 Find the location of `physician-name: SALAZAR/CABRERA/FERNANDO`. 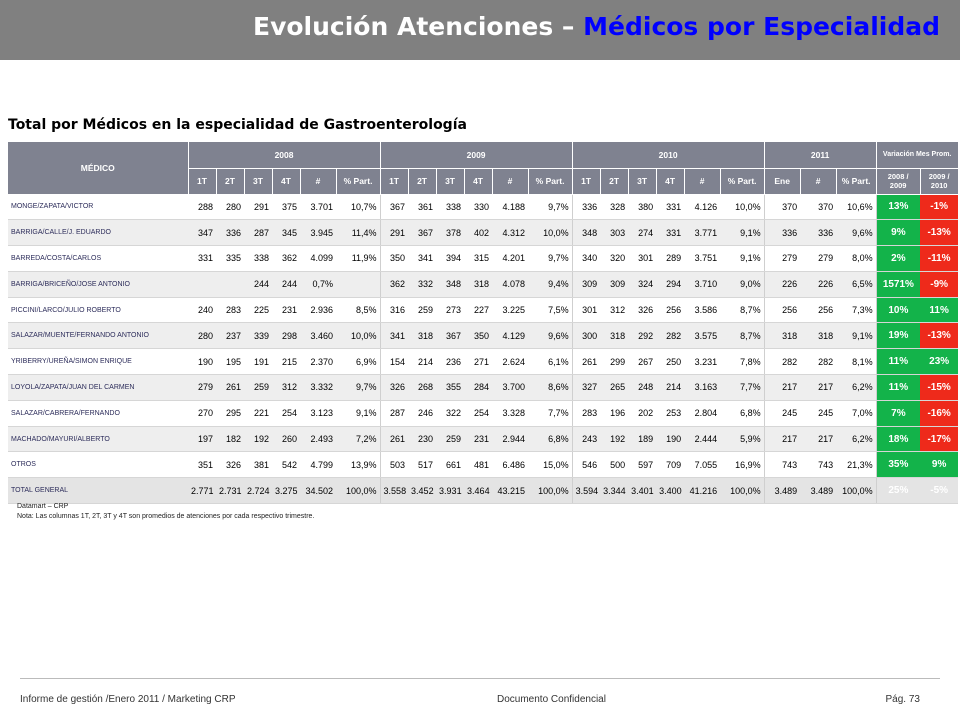

physician-name: SALAZAR/CABRERA/FERNANDO is located at coordinates (98, 413).